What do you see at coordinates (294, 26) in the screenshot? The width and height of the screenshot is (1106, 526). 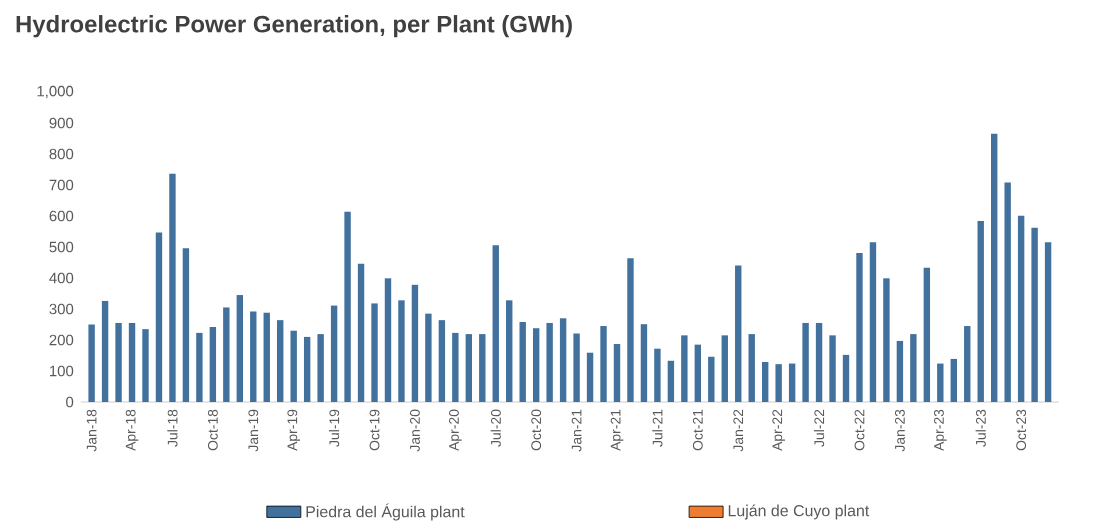 I see `chart-title: Hydroelectric Power Generation, per Plant (GWh)` at bounding box center [294, 26].